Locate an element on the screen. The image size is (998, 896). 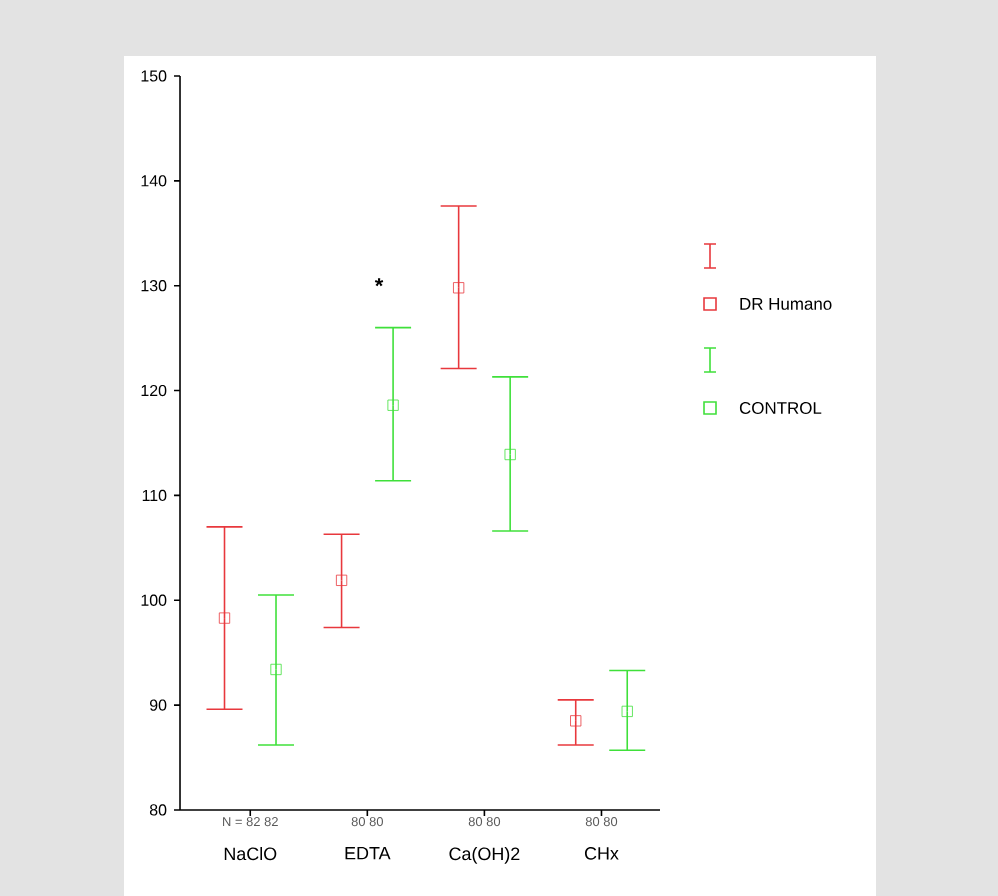
annotation: * is located at coordinates (379, 282).